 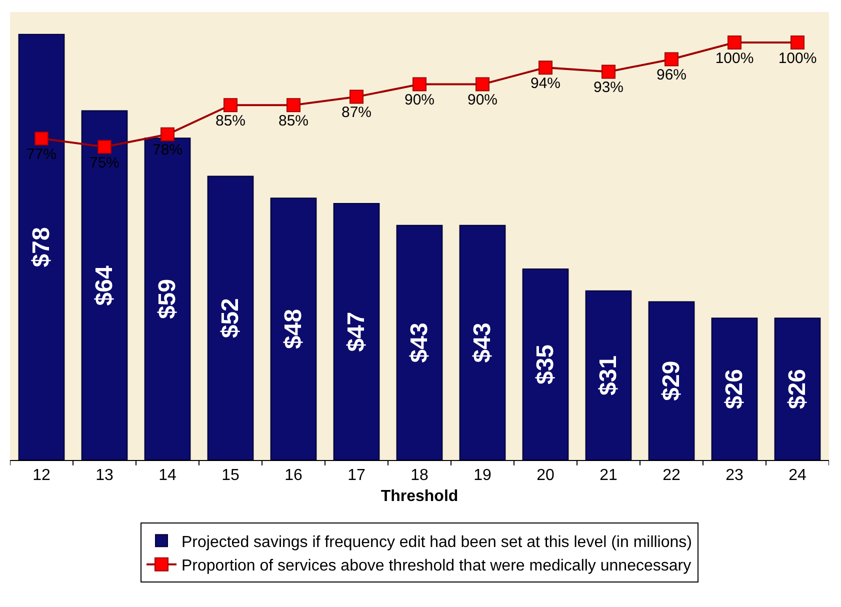 I want to click on data-label: 75%, so click(x=104, y=163).